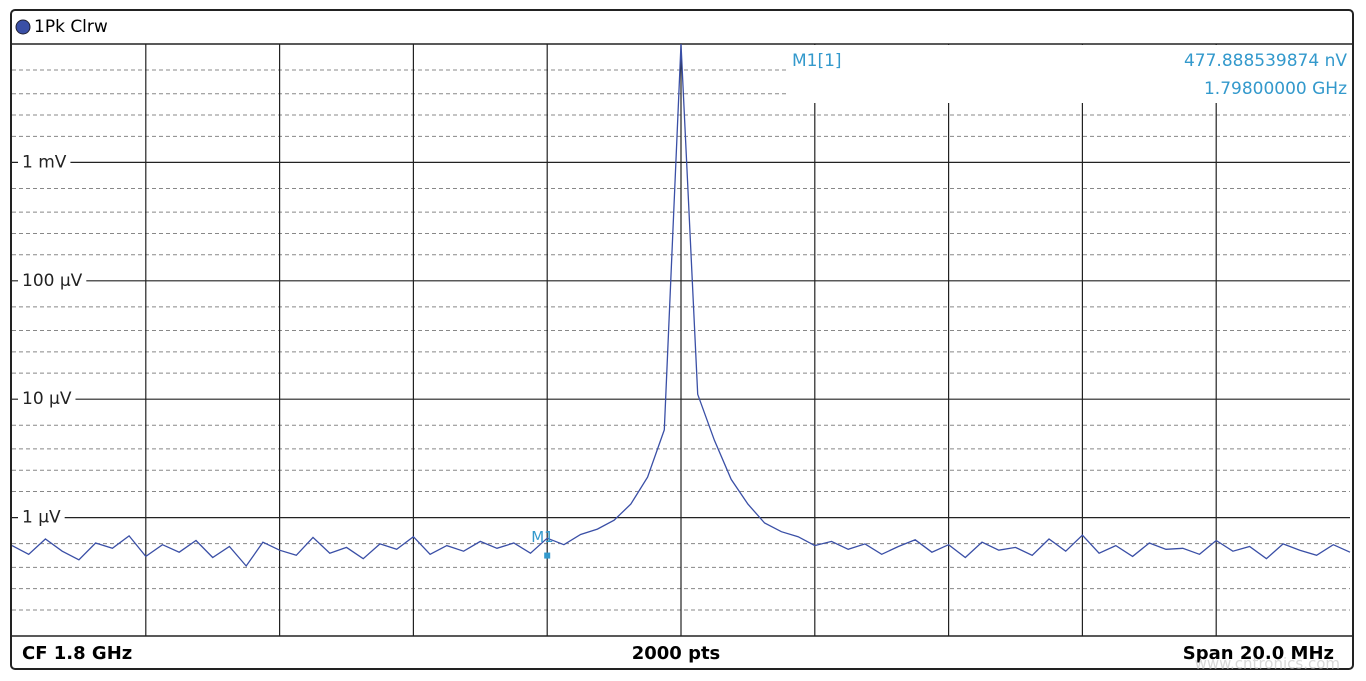 The image size is (1366, 681). What do you see at coordinates (1258, 653) in the screenshot?
I see `footer-right: Span 20.0 MHz` at bounding box center [1258, 653].